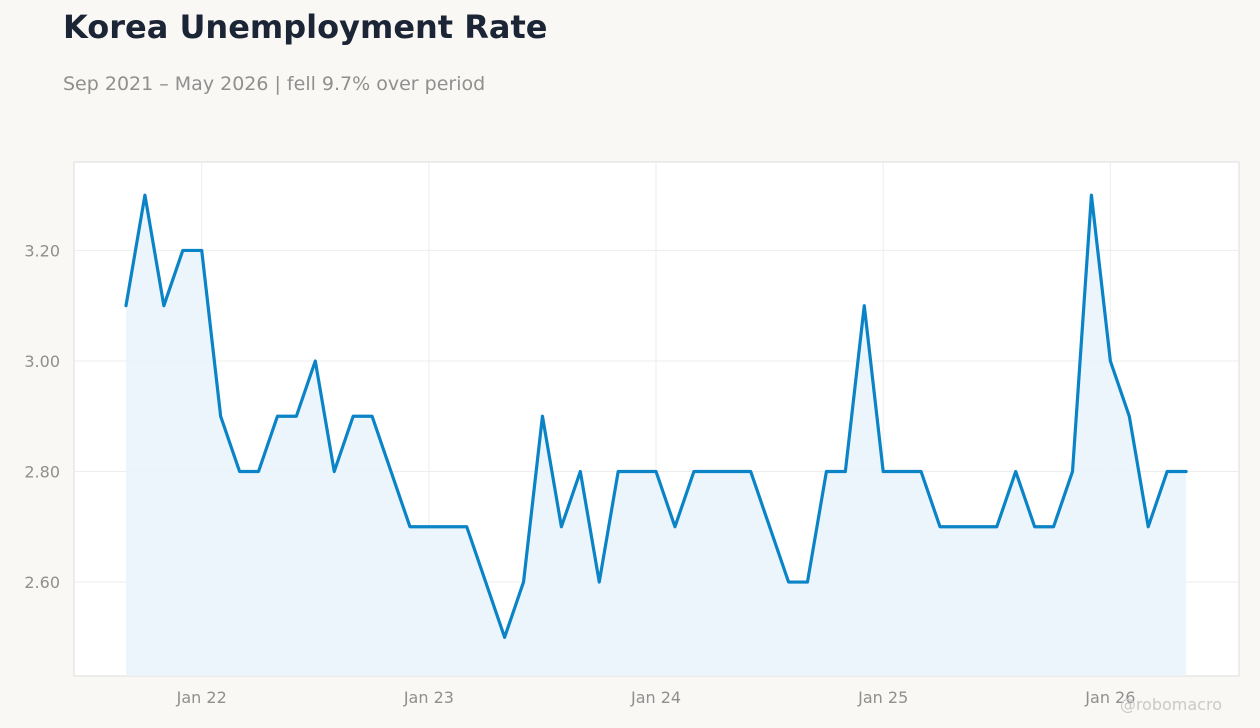 This screenshot has width=1260, height=728. I want to click on x-tick-label: Jan 26, so click(1109, 697).